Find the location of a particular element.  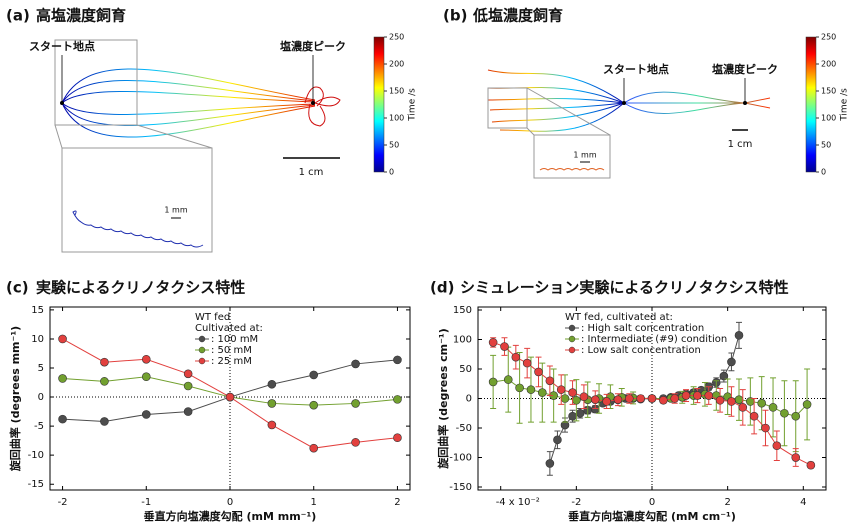

y-axis-label: 旋回曲率 (degrees mm⁻¹) is located at coordinates (15, 399).